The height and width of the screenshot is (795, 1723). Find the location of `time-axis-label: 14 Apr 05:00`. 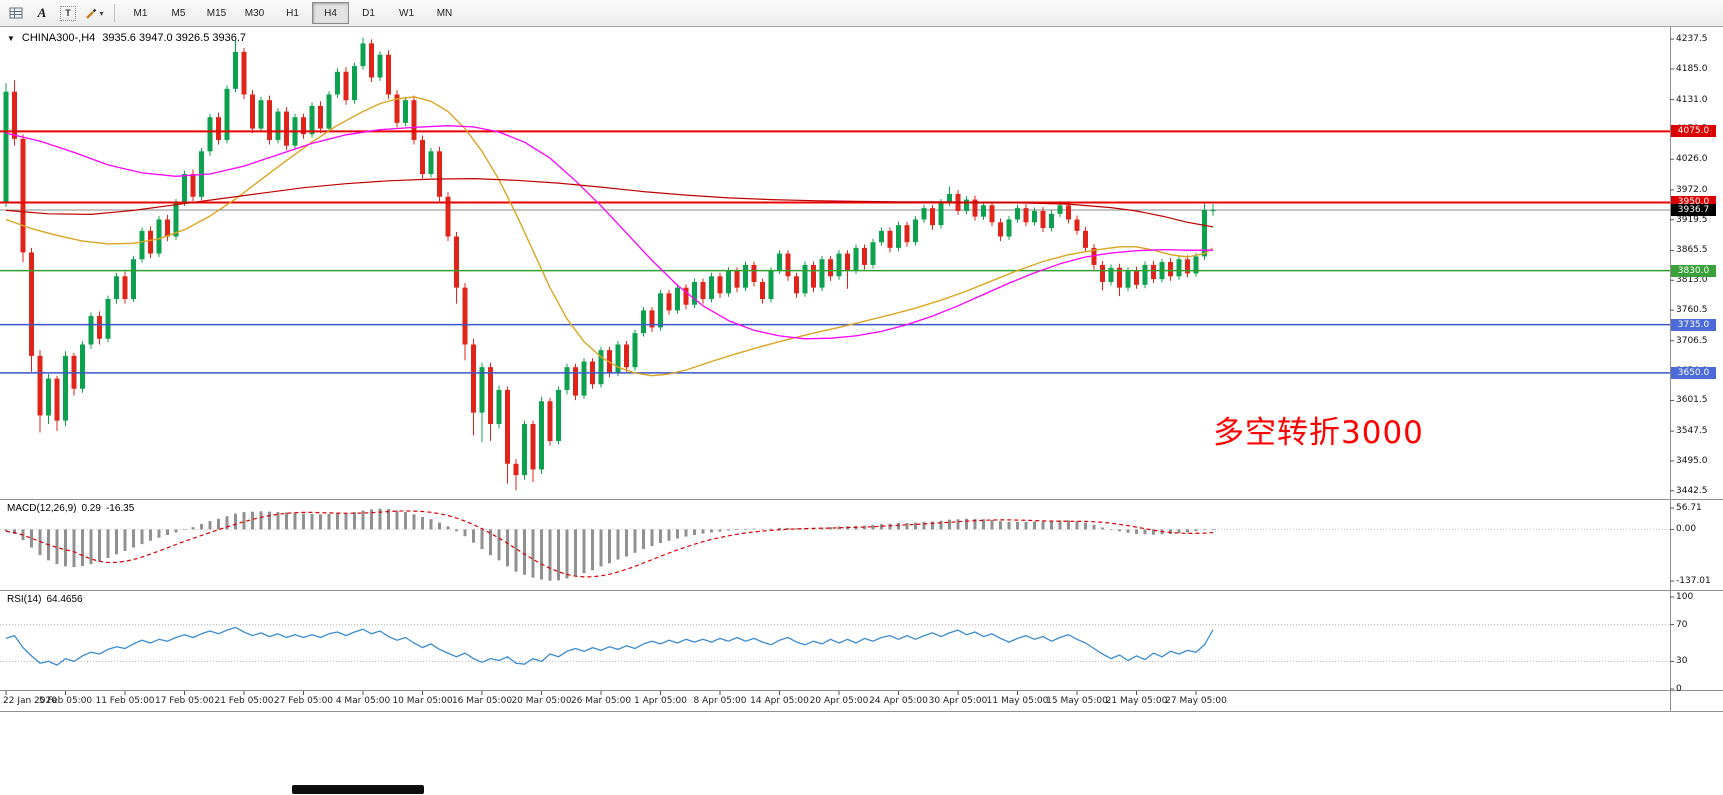

time-axis-label: 14 Apr 05:00 is located at coordinates (779, 701).